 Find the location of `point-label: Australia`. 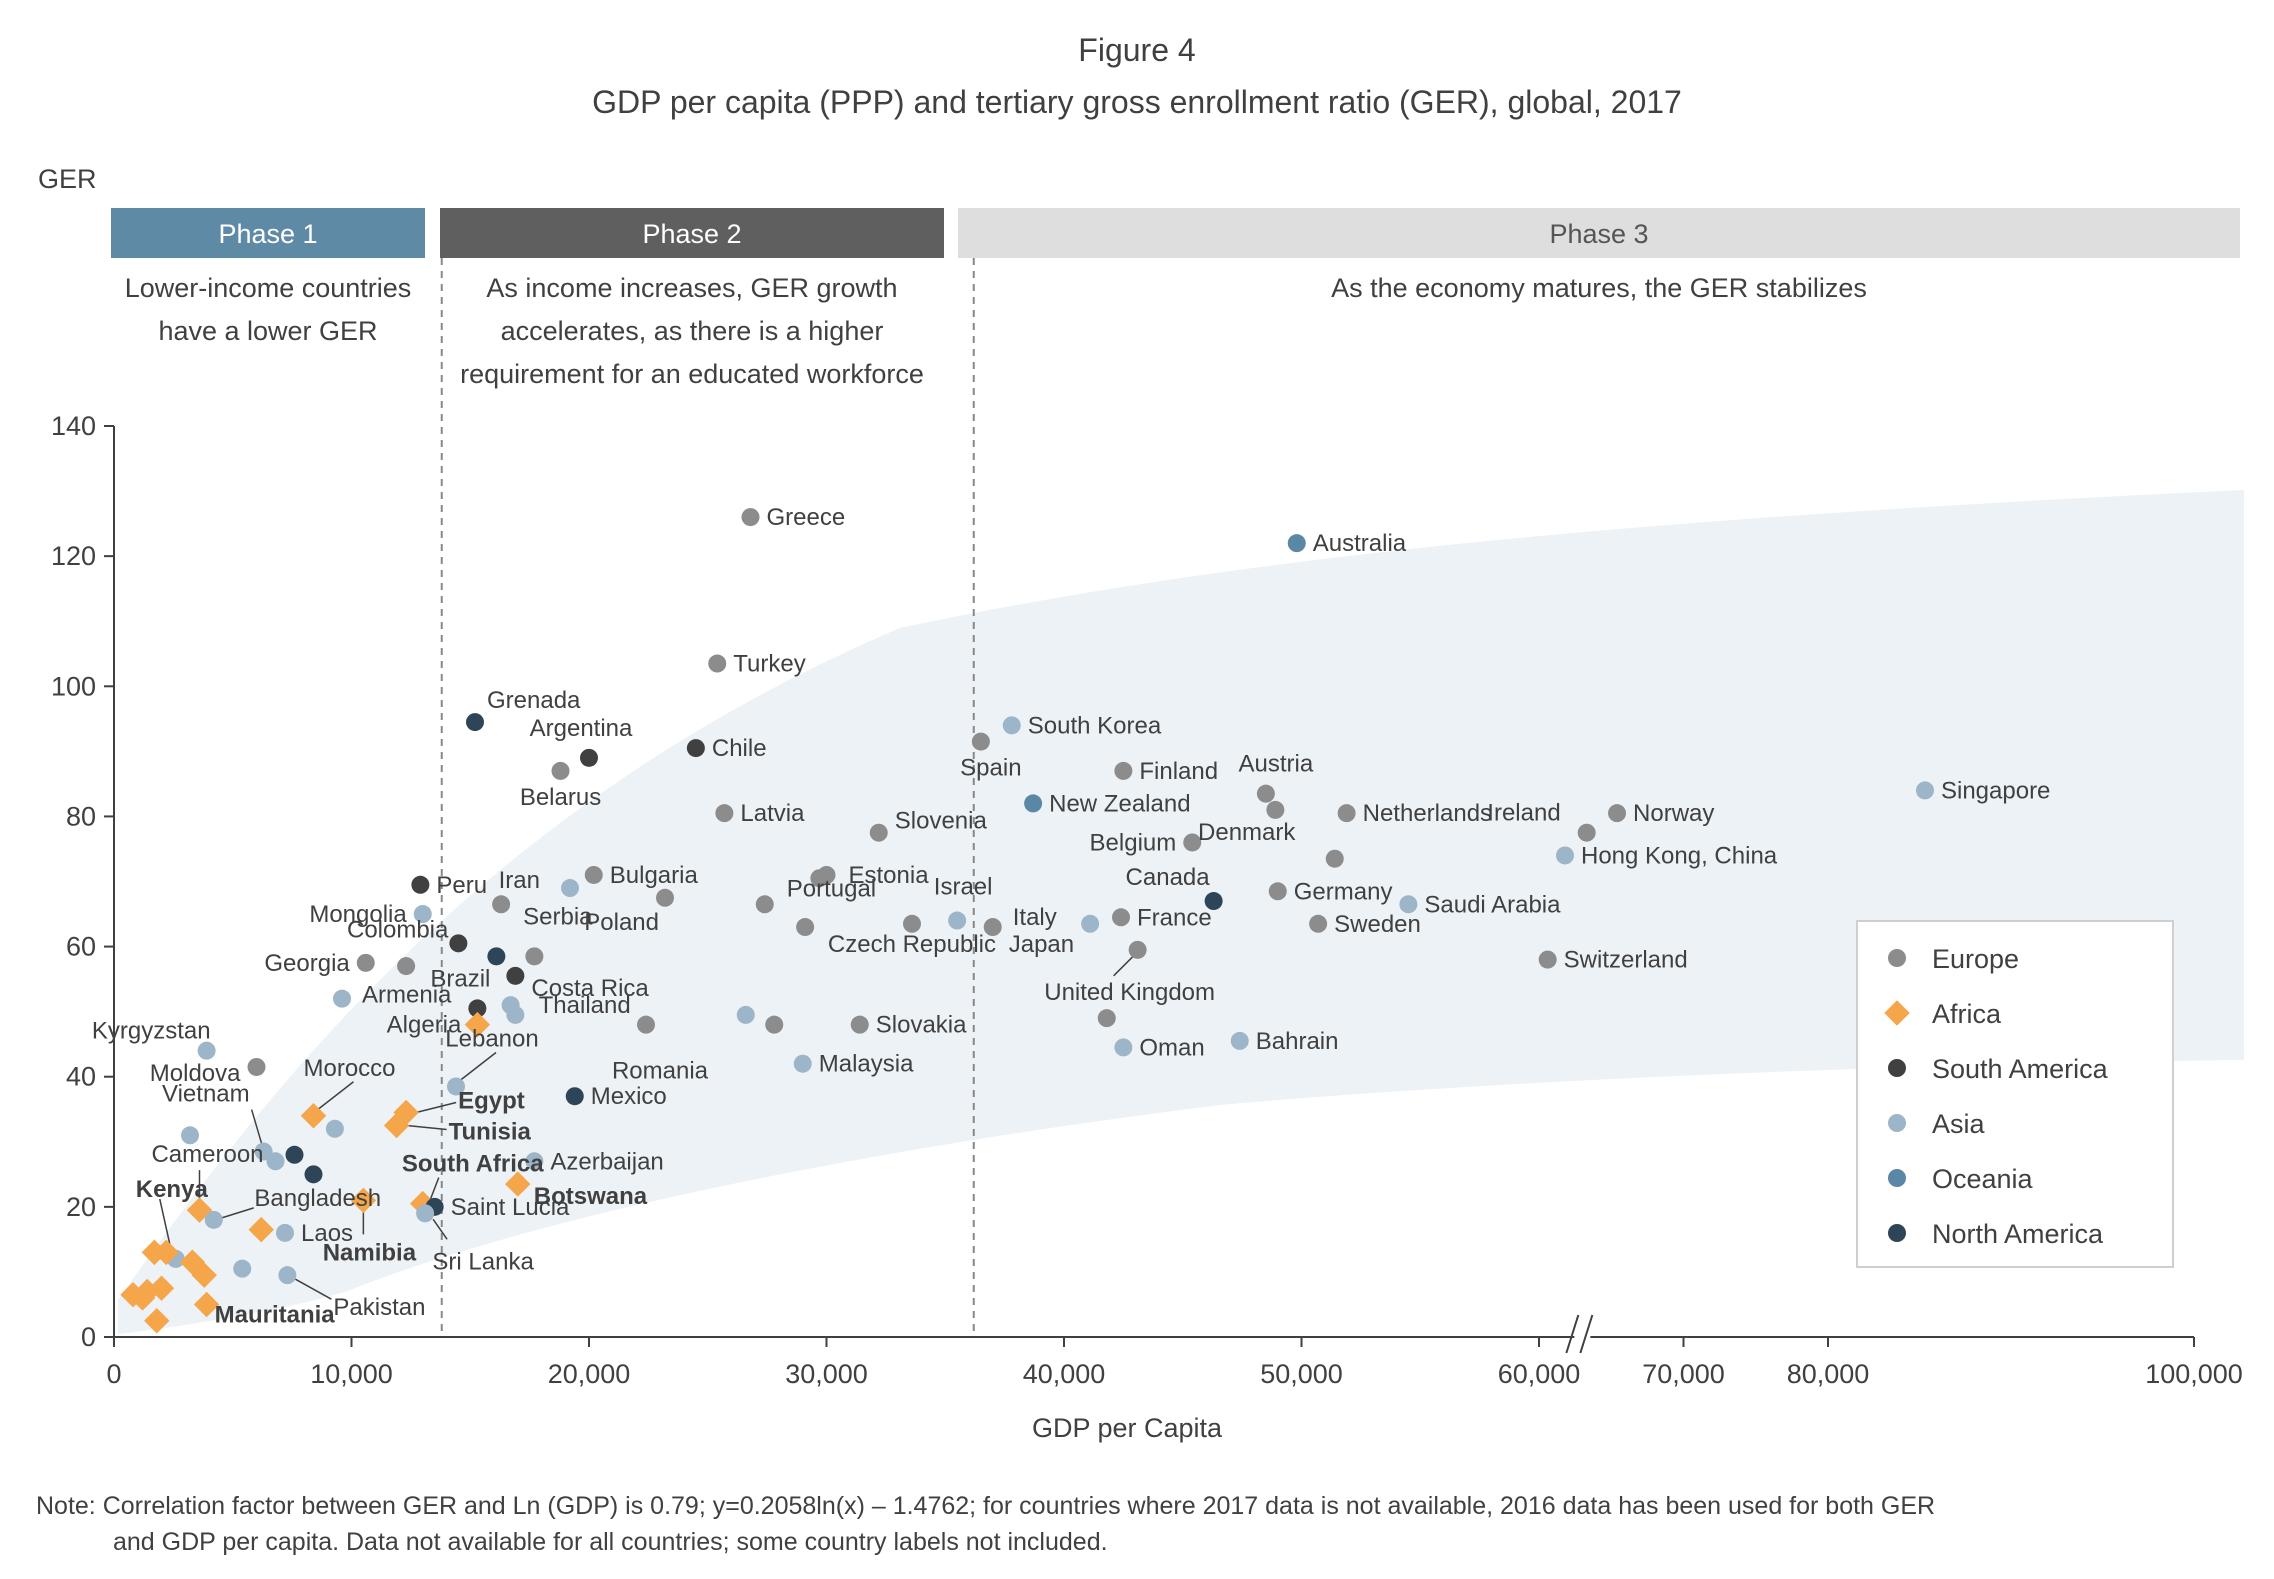

point-label: Australia is located at coordinates (1360, 543).